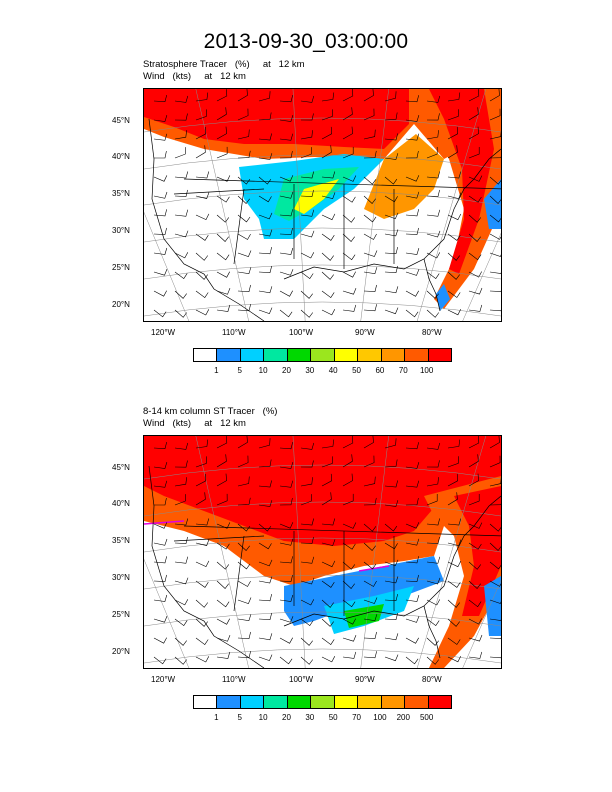  What do you see at coordinates (121, 193) in the screenshot?
I see `latitude-tick-label: 35°N` at bounding box center [121, 193].